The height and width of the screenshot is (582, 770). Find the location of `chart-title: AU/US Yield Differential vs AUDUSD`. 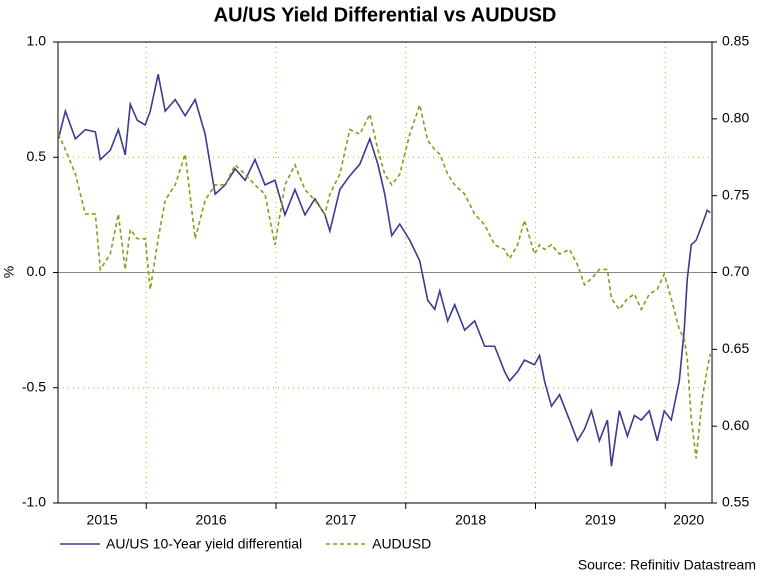

chart-title: AU/US Yield Differential vs AUDUSD is located at coordinates (385, 15).